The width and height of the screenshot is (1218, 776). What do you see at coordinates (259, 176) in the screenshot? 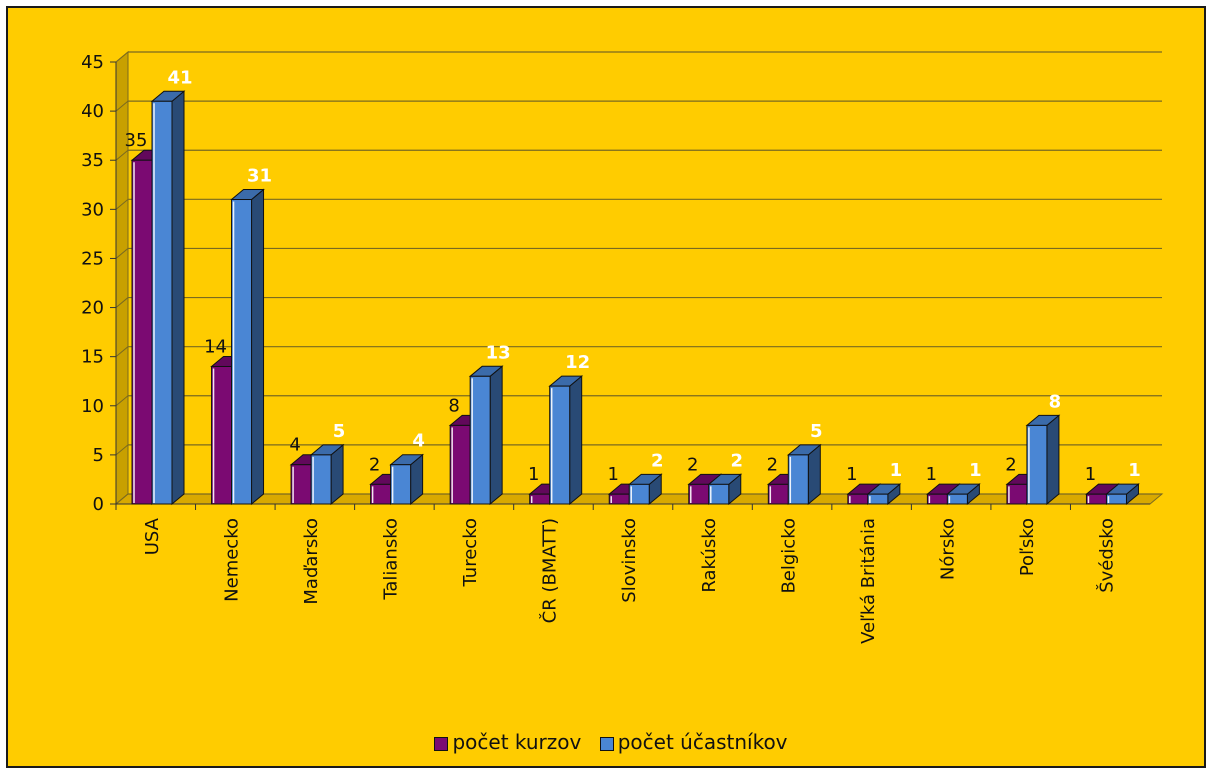
I see `data-label: 31` at bounding box center [259, 176].